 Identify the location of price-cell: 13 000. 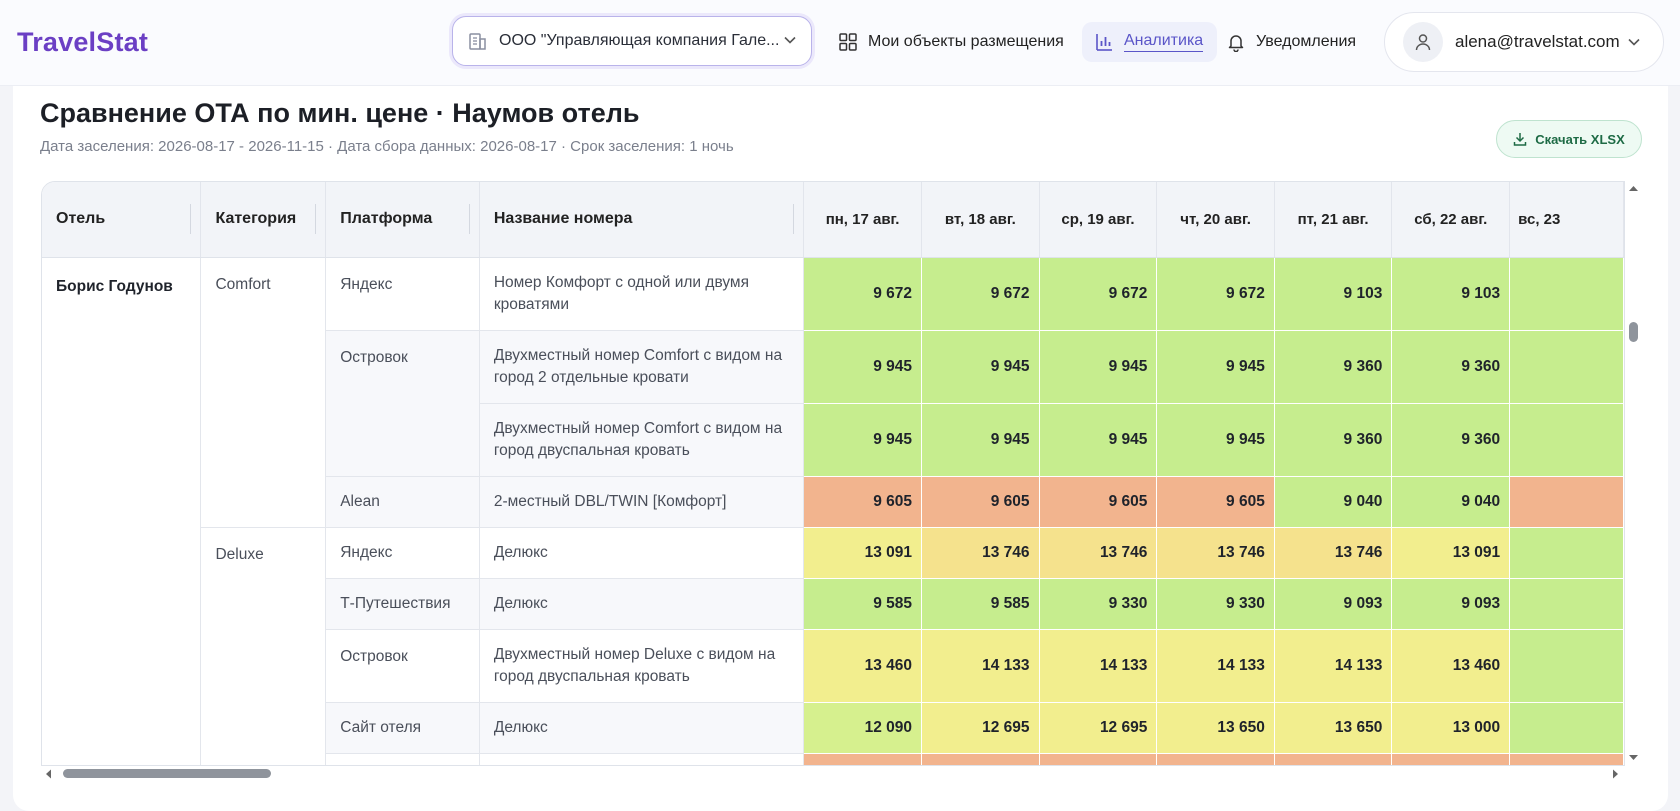
(1451, 728).